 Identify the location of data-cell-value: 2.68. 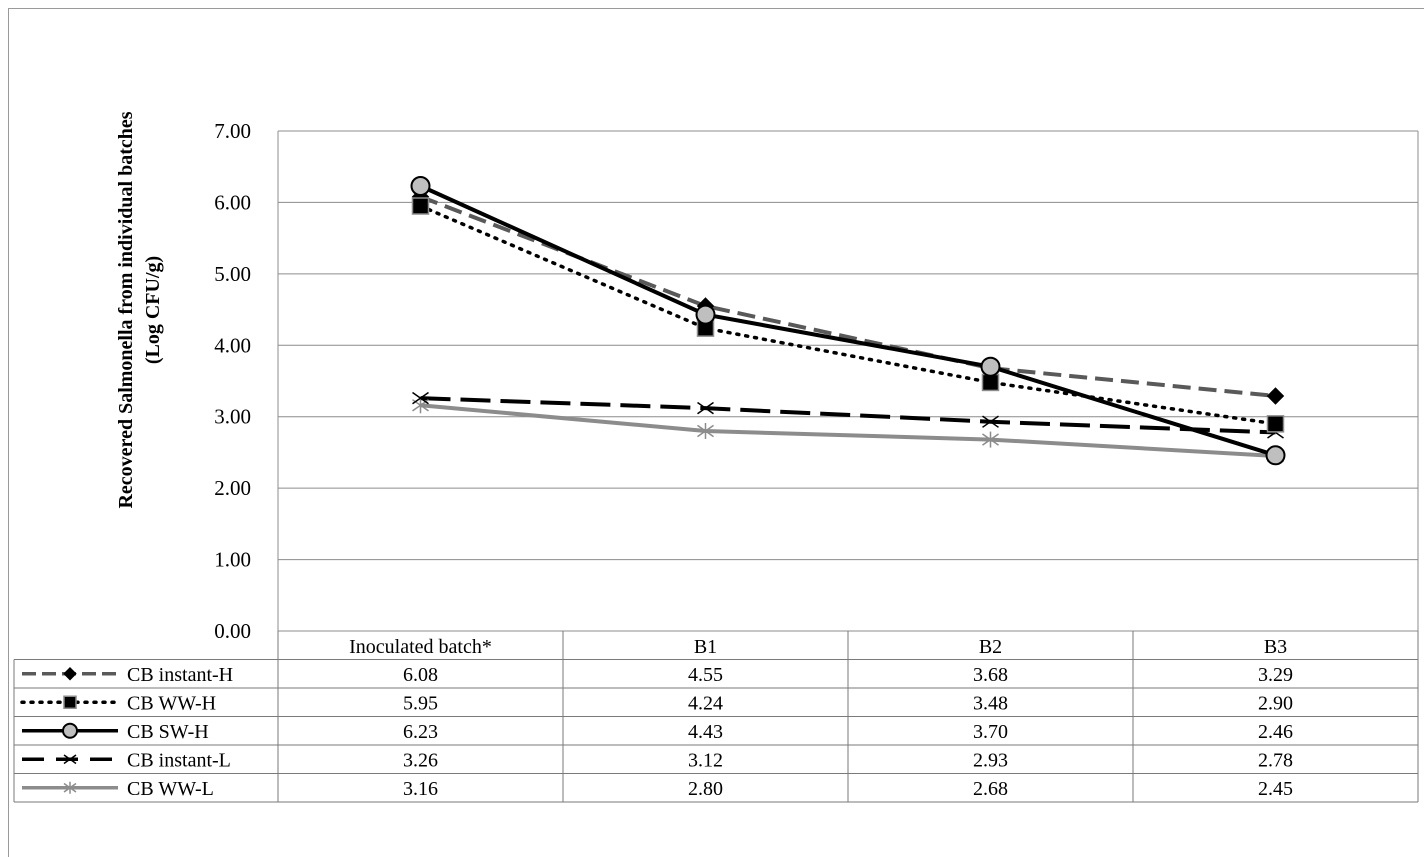
(990, 789).